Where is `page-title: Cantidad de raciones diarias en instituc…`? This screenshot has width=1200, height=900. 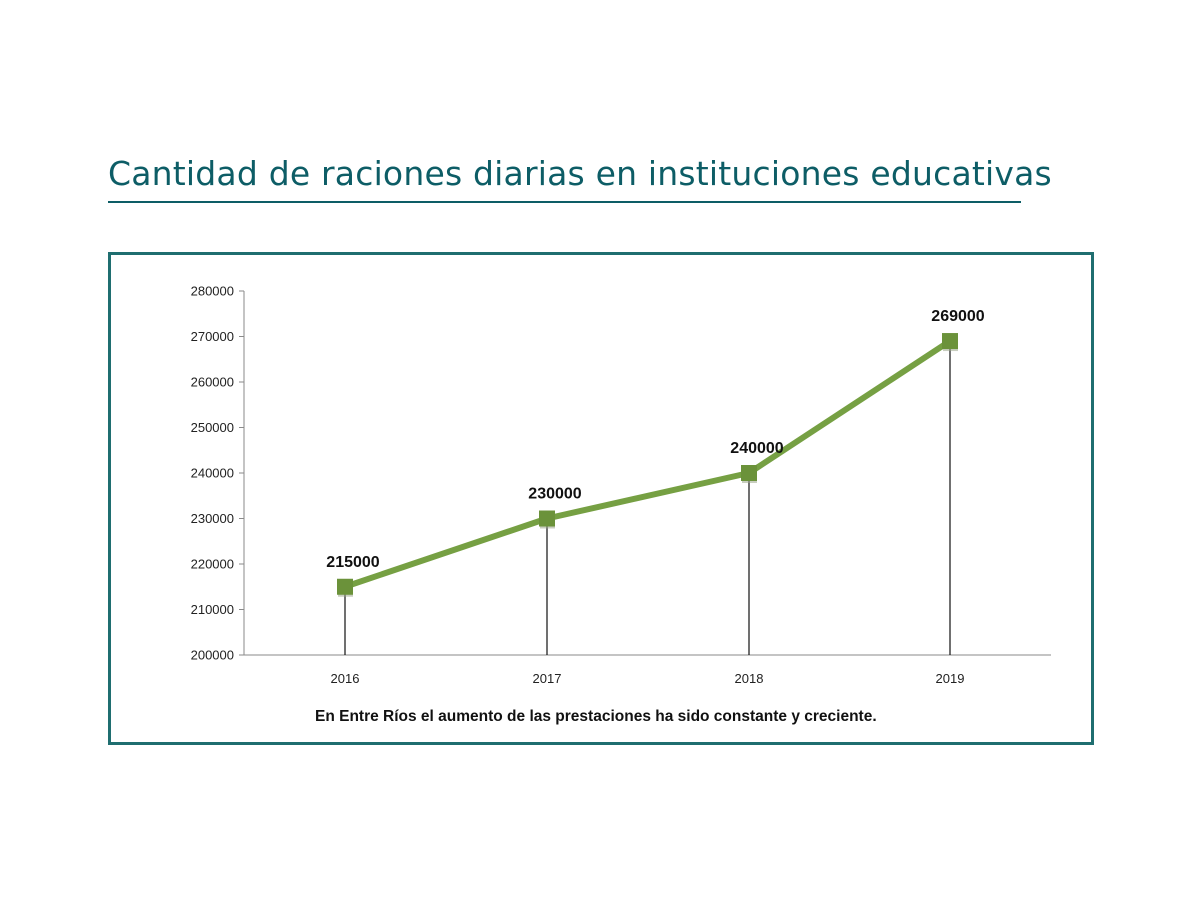
page-title: Cantidad de raciones diarias en instituc… is located at coordinates (580, 173).